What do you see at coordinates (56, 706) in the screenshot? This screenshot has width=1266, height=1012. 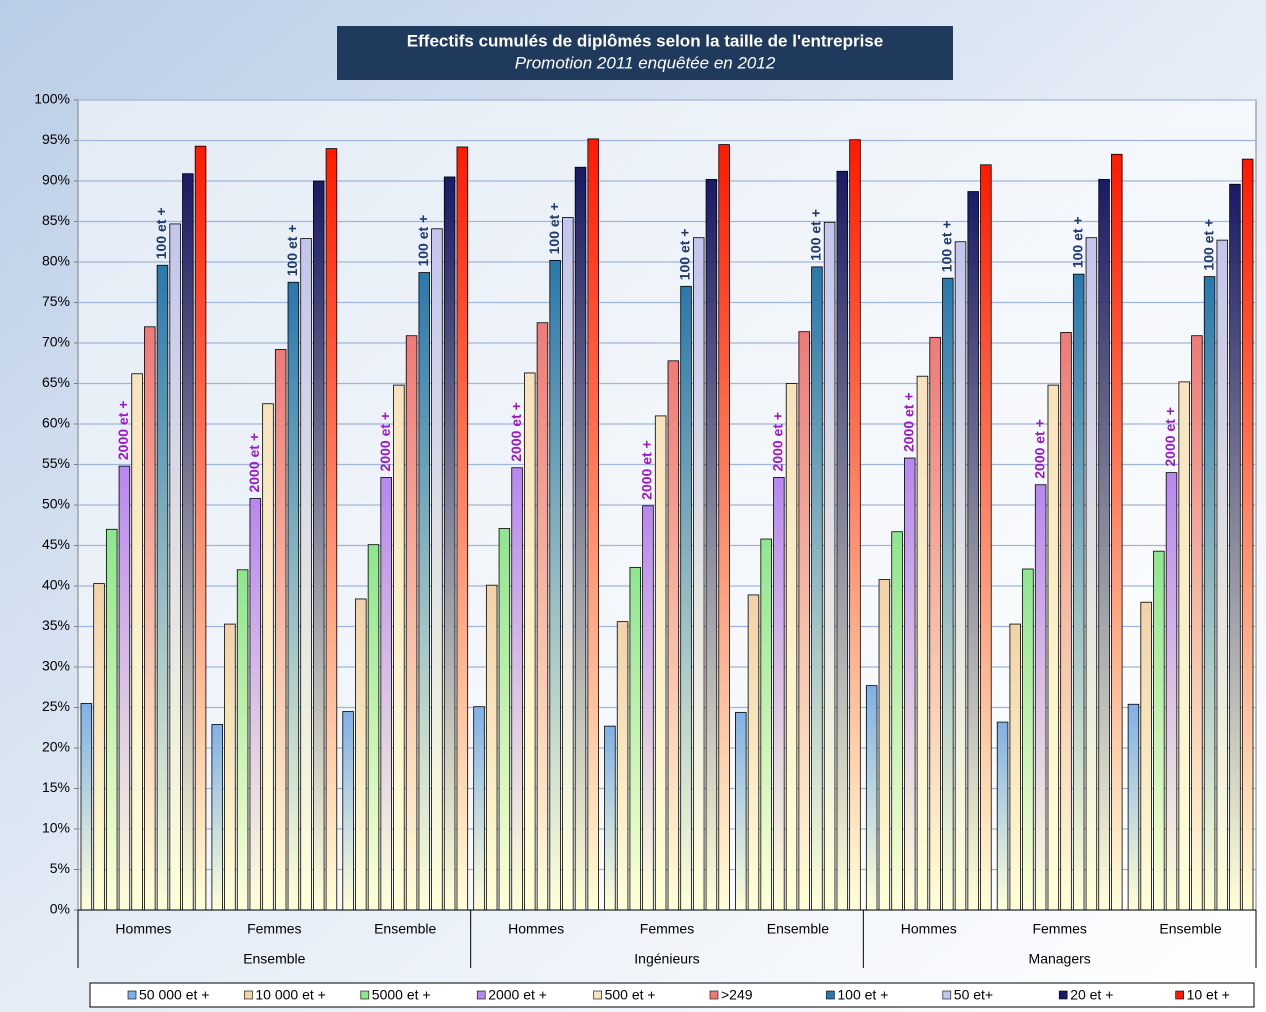 I see `y-tick-label: 25%` at bounding box center [56, 706].